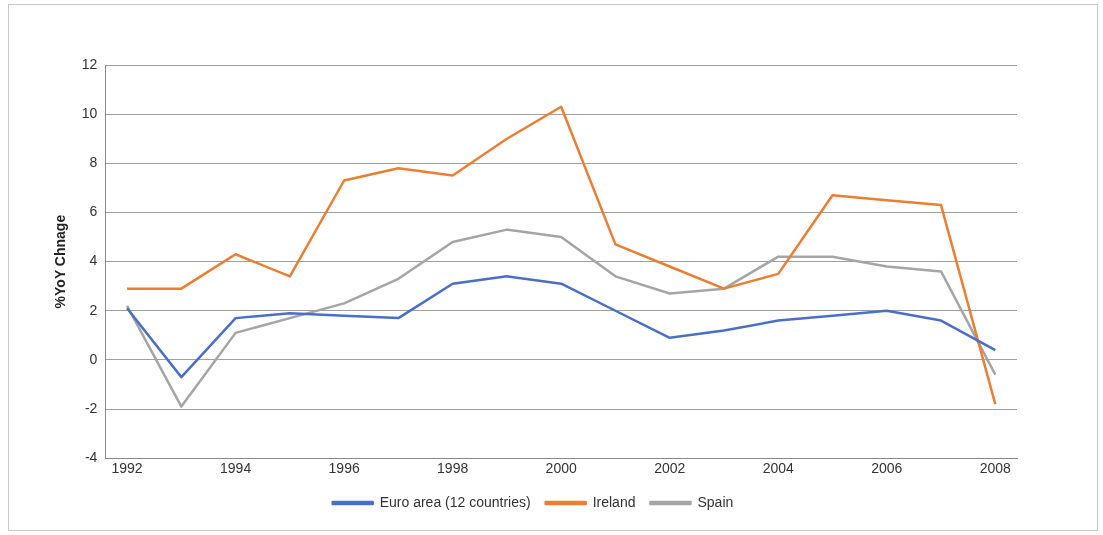 This screenshot has width=1103, height=535. I want to click on y-tick-label: 8, so click(93, 162).